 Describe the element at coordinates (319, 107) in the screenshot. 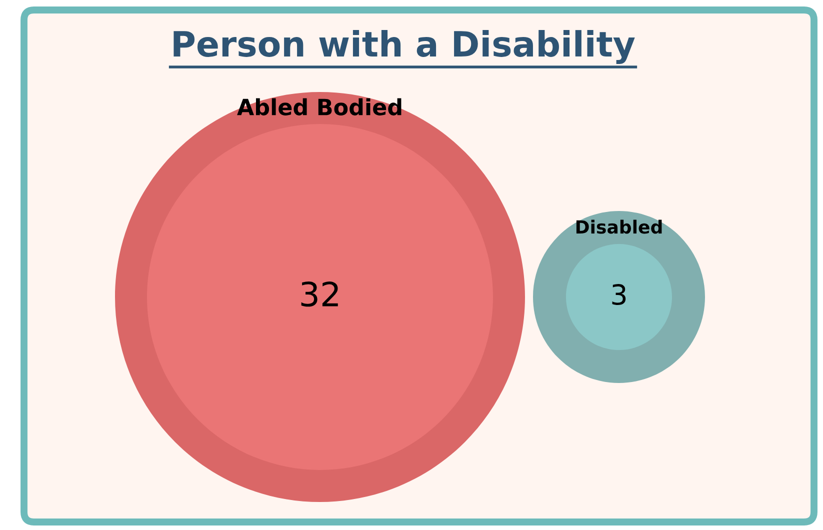

I see `category-label: Abled Bodied` at that location.